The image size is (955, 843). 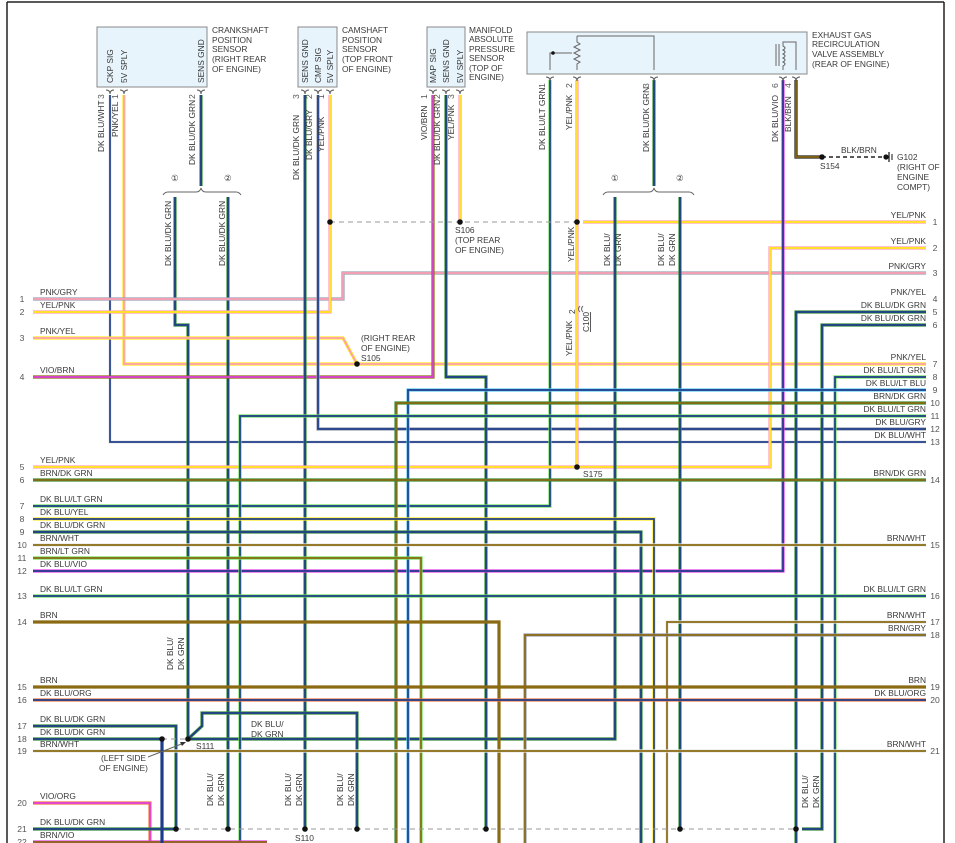 I want to click on pin-camshaft-3: SENS GND 3 DK BLU/DK GRN, so click(x=300, y=109).